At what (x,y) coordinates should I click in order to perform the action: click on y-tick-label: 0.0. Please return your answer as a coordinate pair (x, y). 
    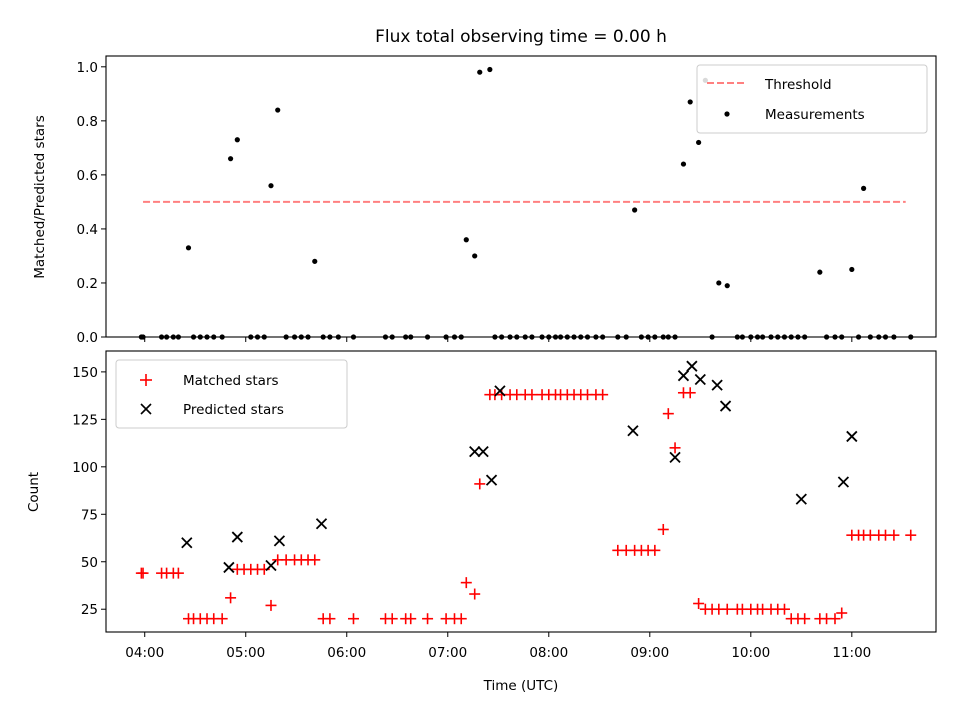
    Looking at the image, I should click on (87, 338).